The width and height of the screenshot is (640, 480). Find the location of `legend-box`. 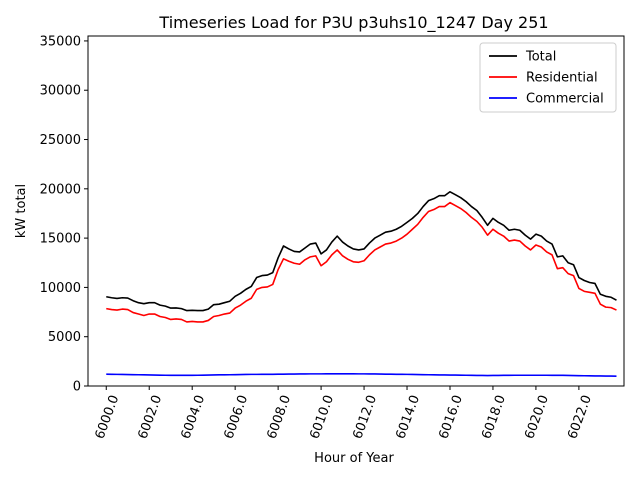

legend-box is located at coordinates (548, 77).